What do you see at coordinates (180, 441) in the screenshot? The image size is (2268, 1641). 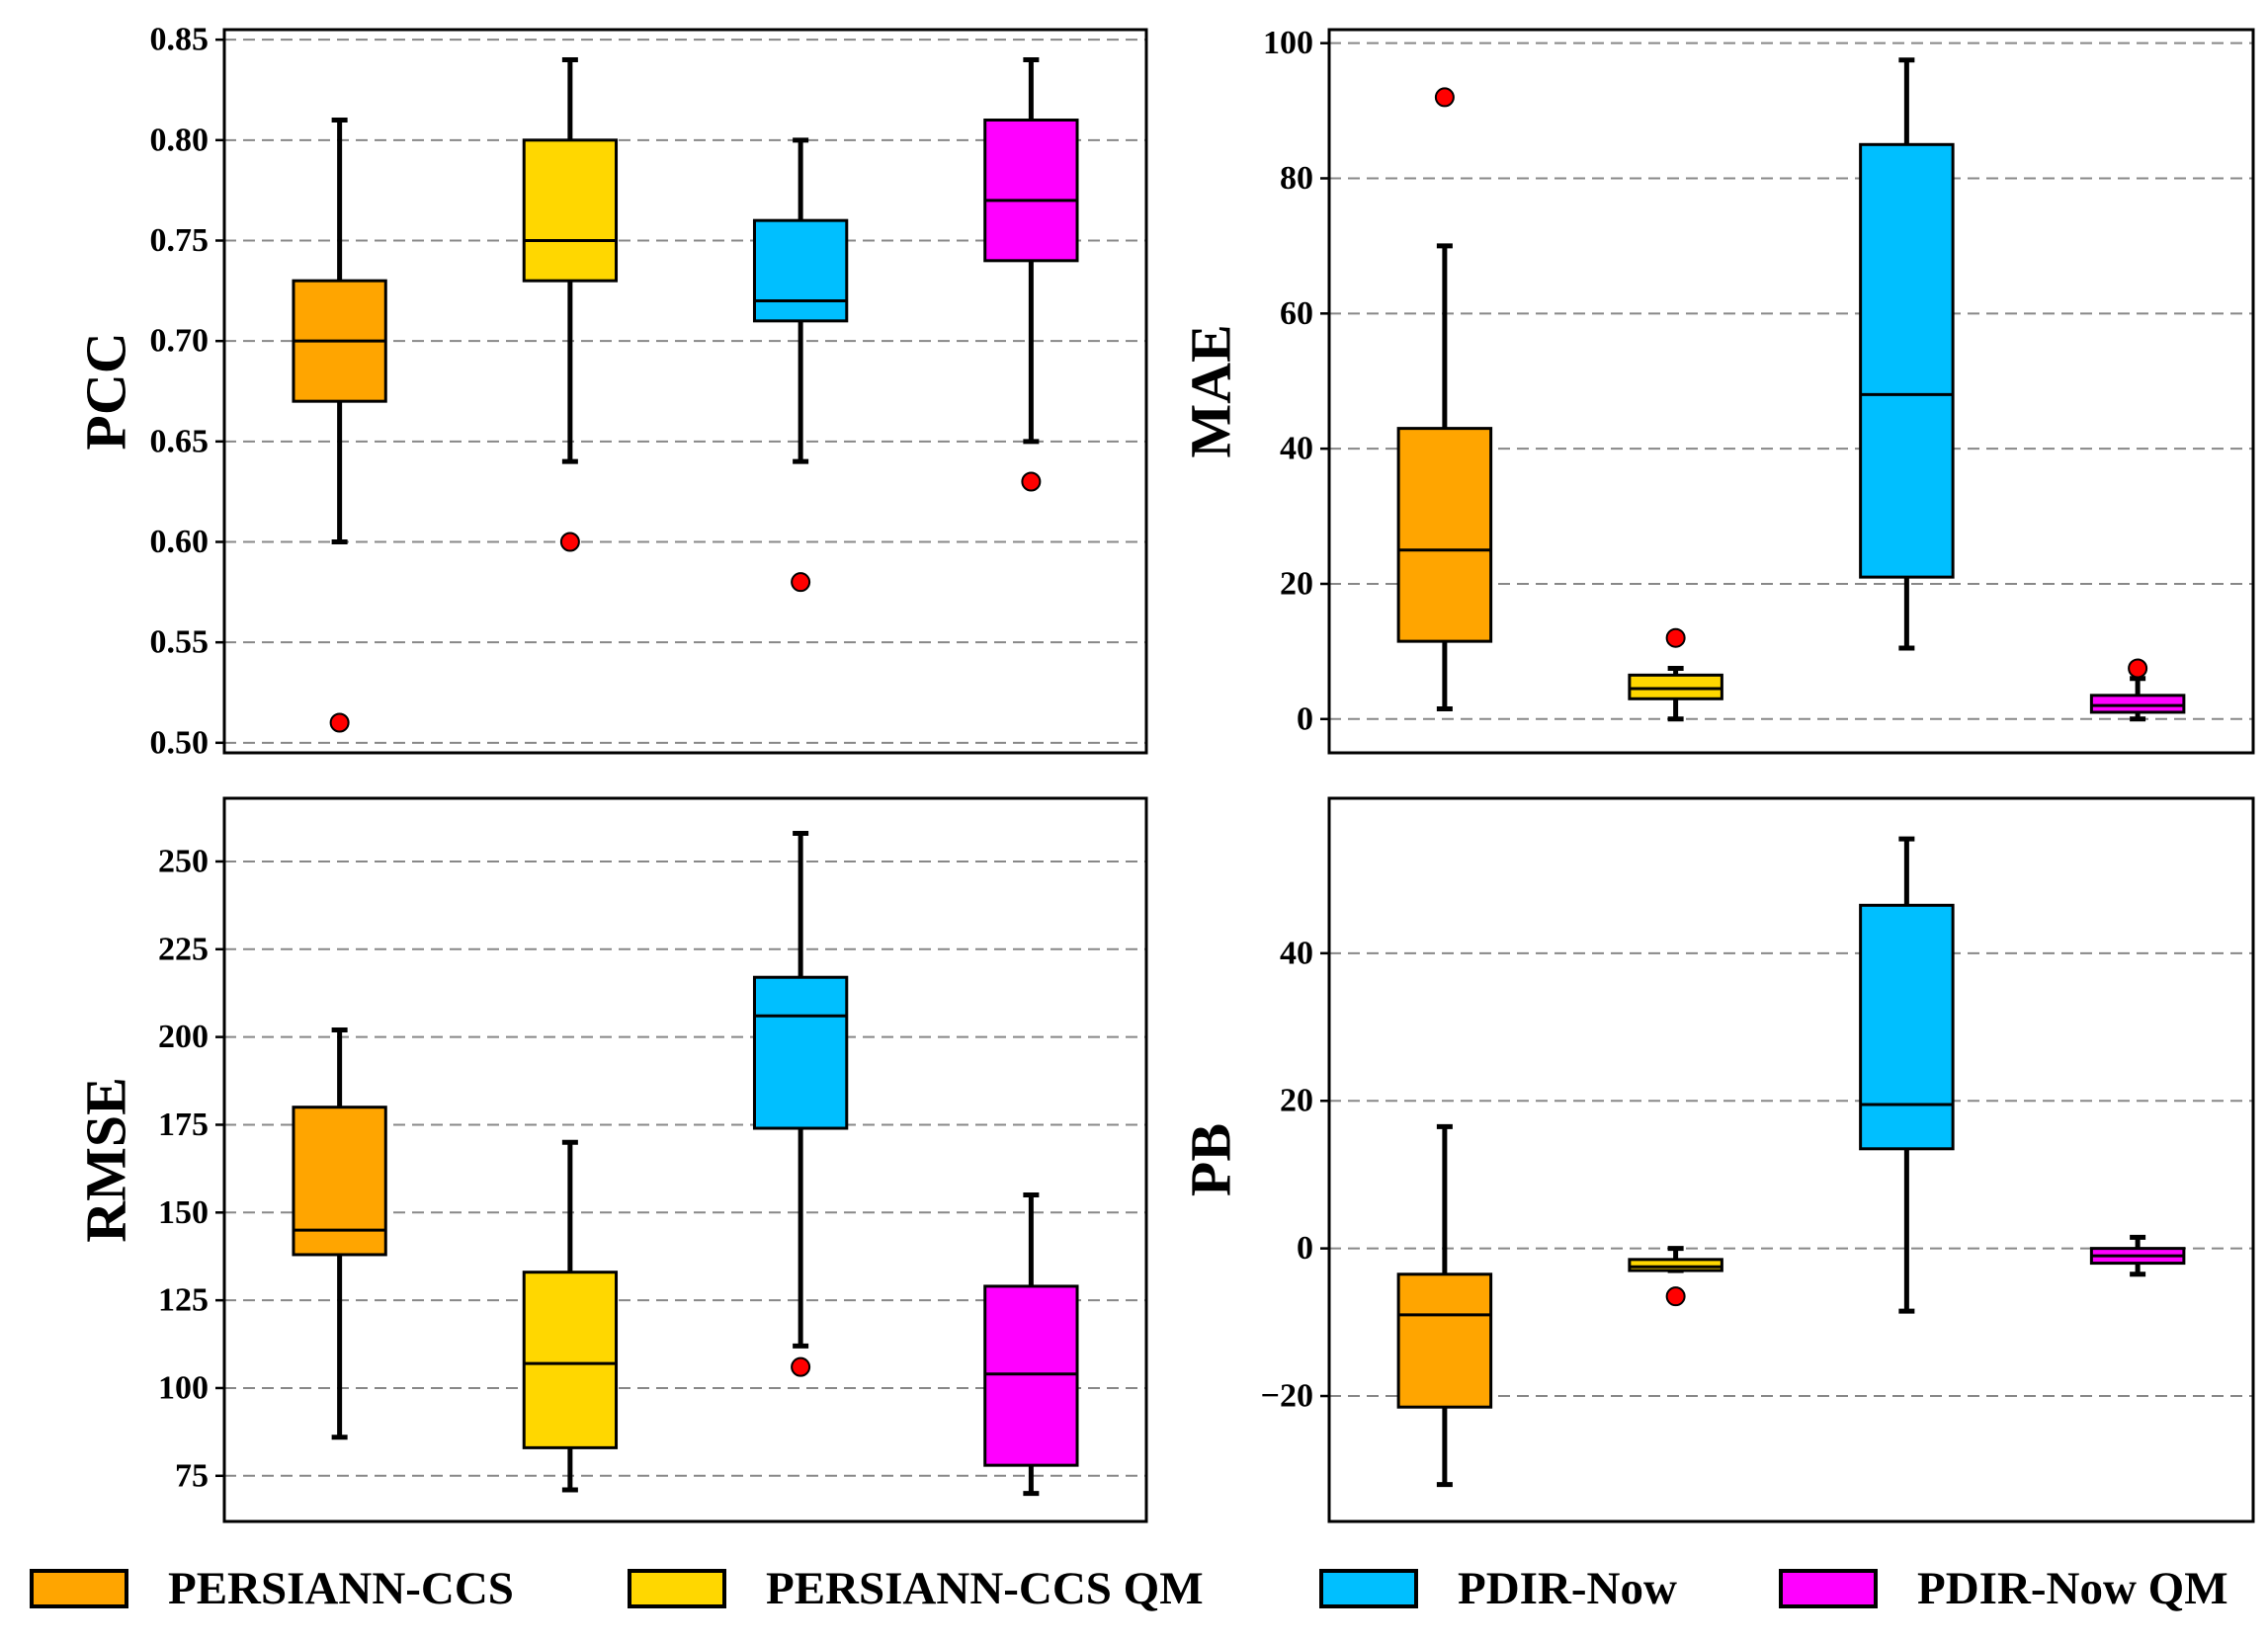 I see `pcc-ytick-label: 0.65` at bounding box center [180, 441].